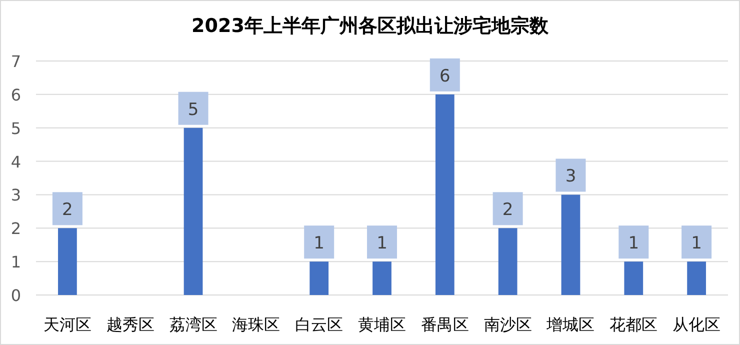 The height and width of the screenshot is (345, 740). What do you see at coordinates (16, 61) in the screenshot?
I see `y-tick-label: 7` at bounding box center [16, 61].